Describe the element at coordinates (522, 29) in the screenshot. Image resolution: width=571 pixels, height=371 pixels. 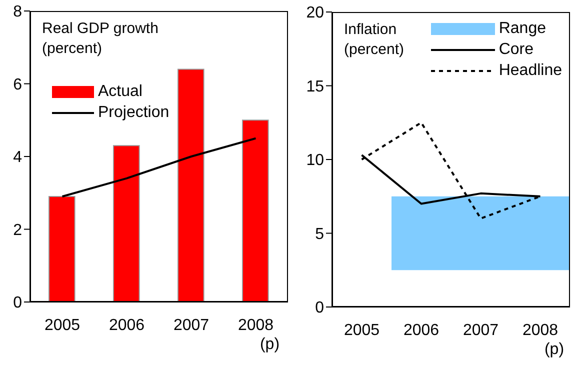
I see `legend-label: Range` at that location.